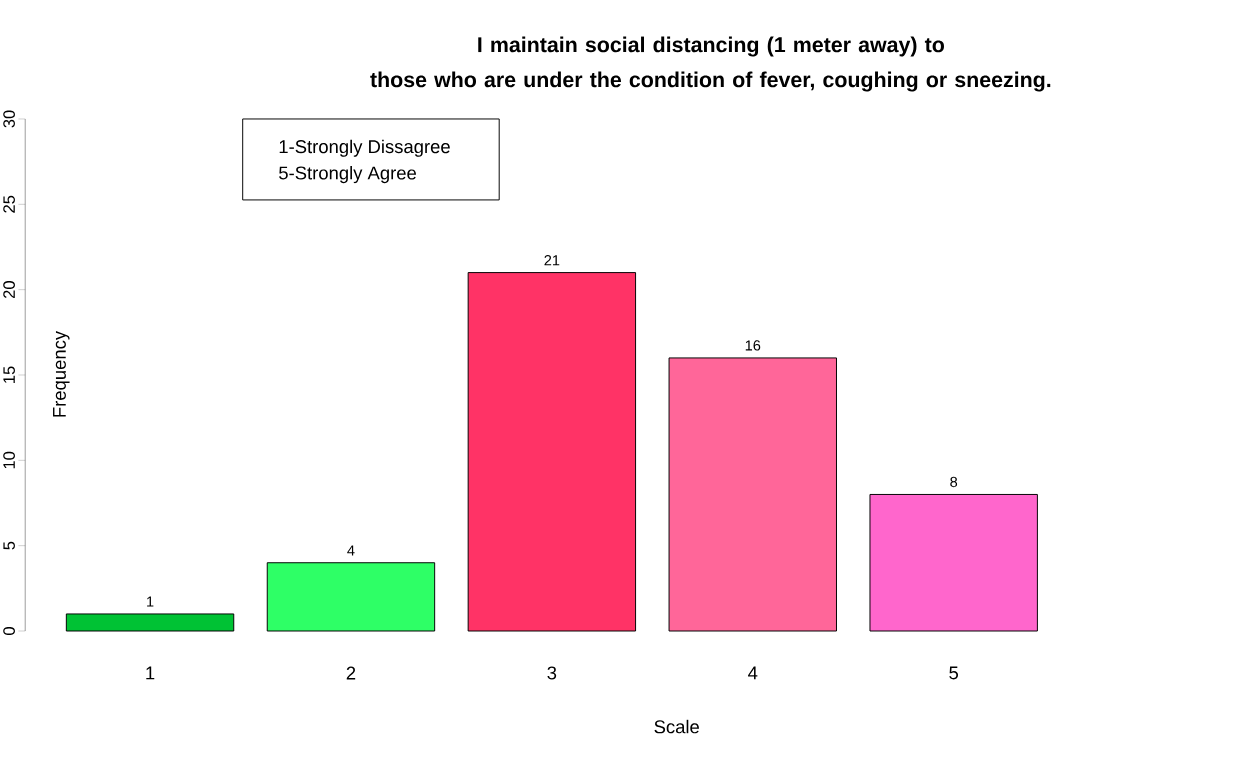 This screenshot has height=765, width=1257. What do you see at coordinates (150, 673) in the screenshot?
I see `x-tick-label: 1` at bounding box center [150, 673].